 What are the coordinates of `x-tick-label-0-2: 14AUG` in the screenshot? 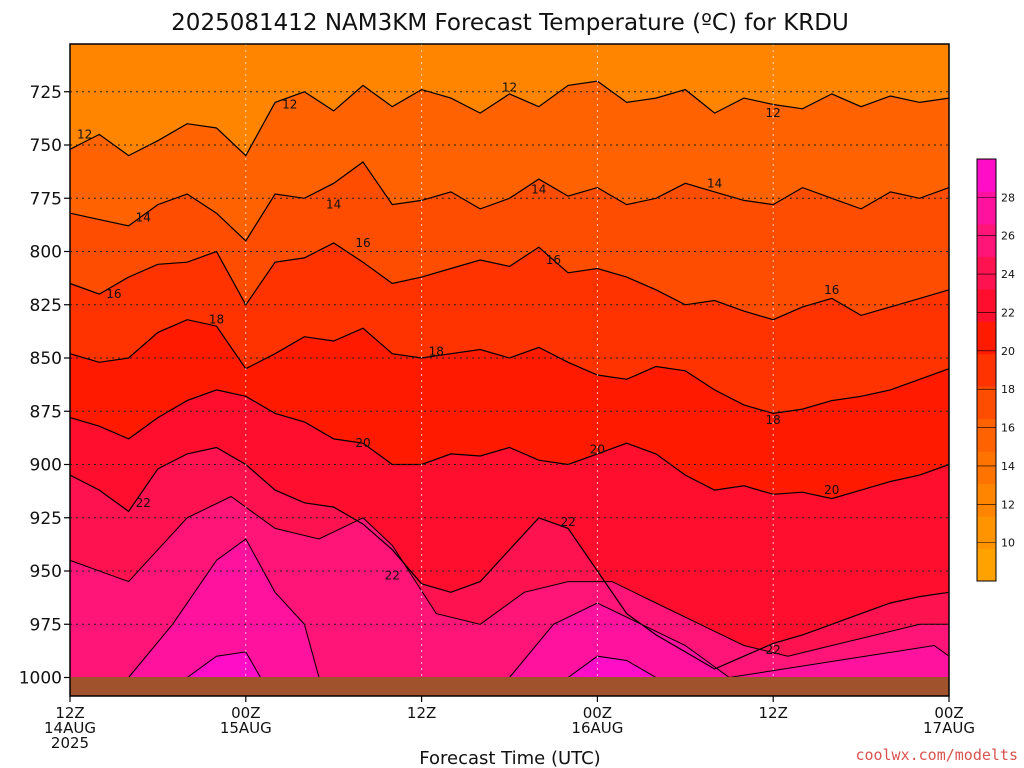 It's located at (70, 728).